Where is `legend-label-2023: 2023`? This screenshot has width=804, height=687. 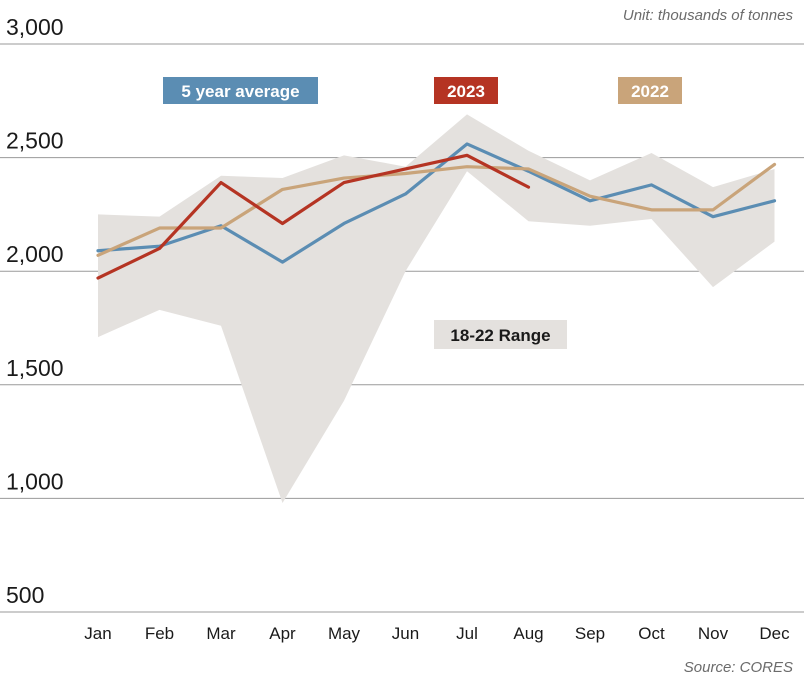 legend-label-2023: 2023 is located at coordinates (466, 91).